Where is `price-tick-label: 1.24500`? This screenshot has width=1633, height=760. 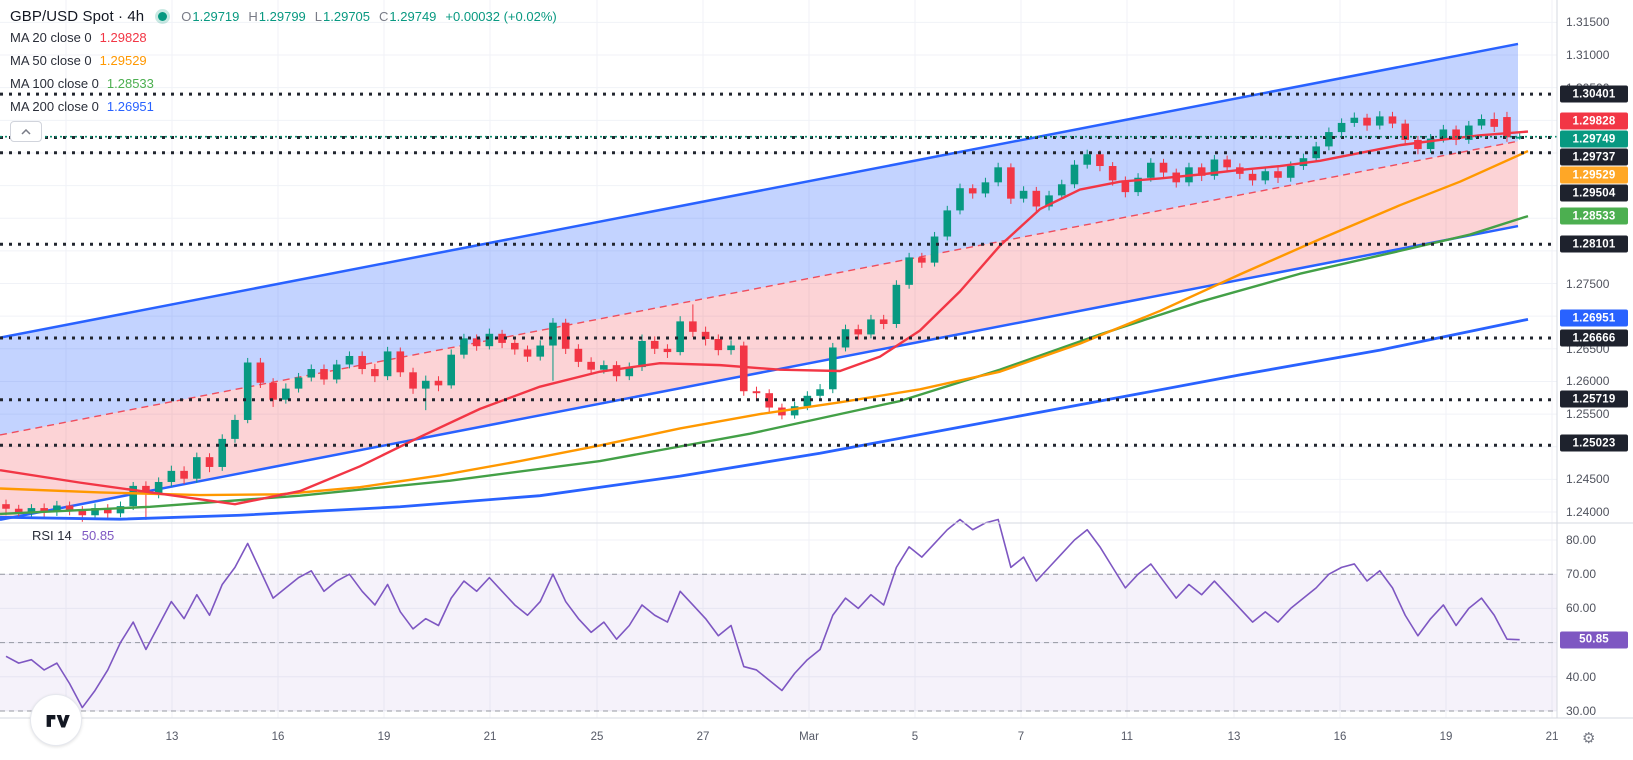
price-tick-label: 1.24500 is located at coordinates (1588, 479).